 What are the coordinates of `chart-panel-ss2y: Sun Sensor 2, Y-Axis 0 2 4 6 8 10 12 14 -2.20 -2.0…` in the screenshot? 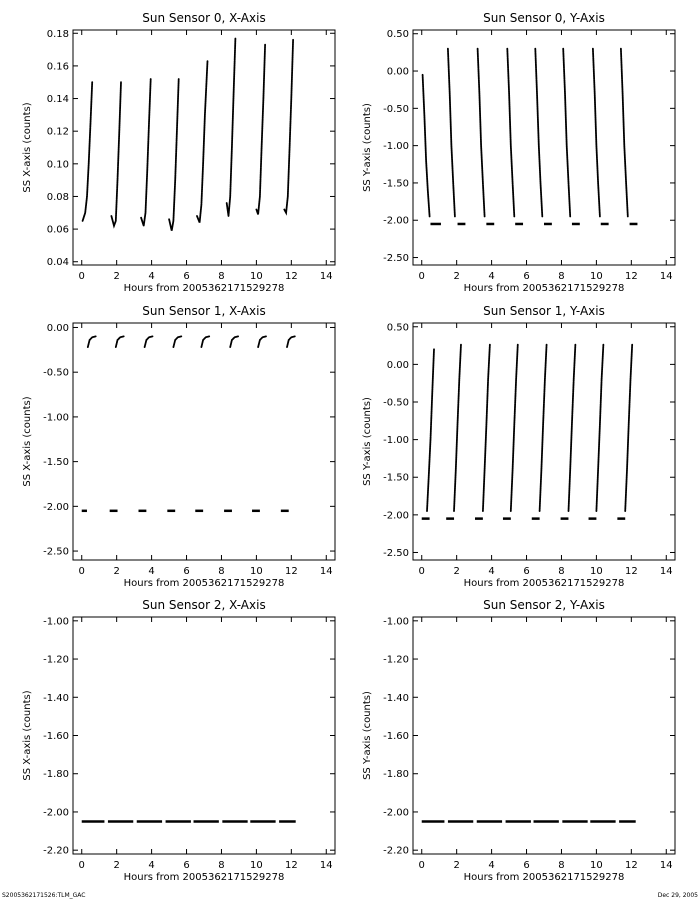 It's located at (519, 740).